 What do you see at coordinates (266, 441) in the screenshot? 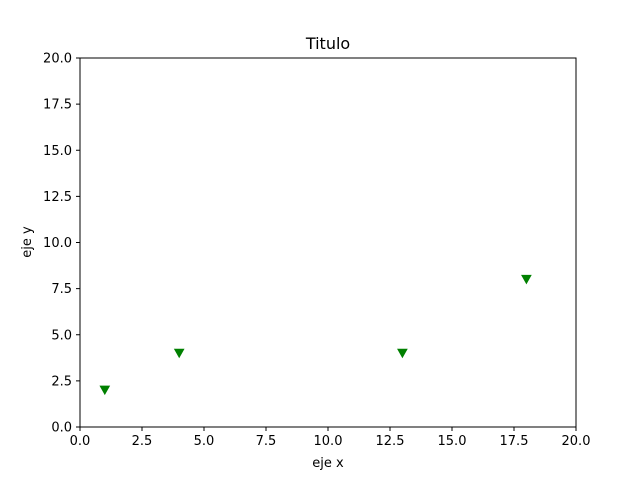
I see `x-tick-label: 7.5` at bounding box center [266, 441].